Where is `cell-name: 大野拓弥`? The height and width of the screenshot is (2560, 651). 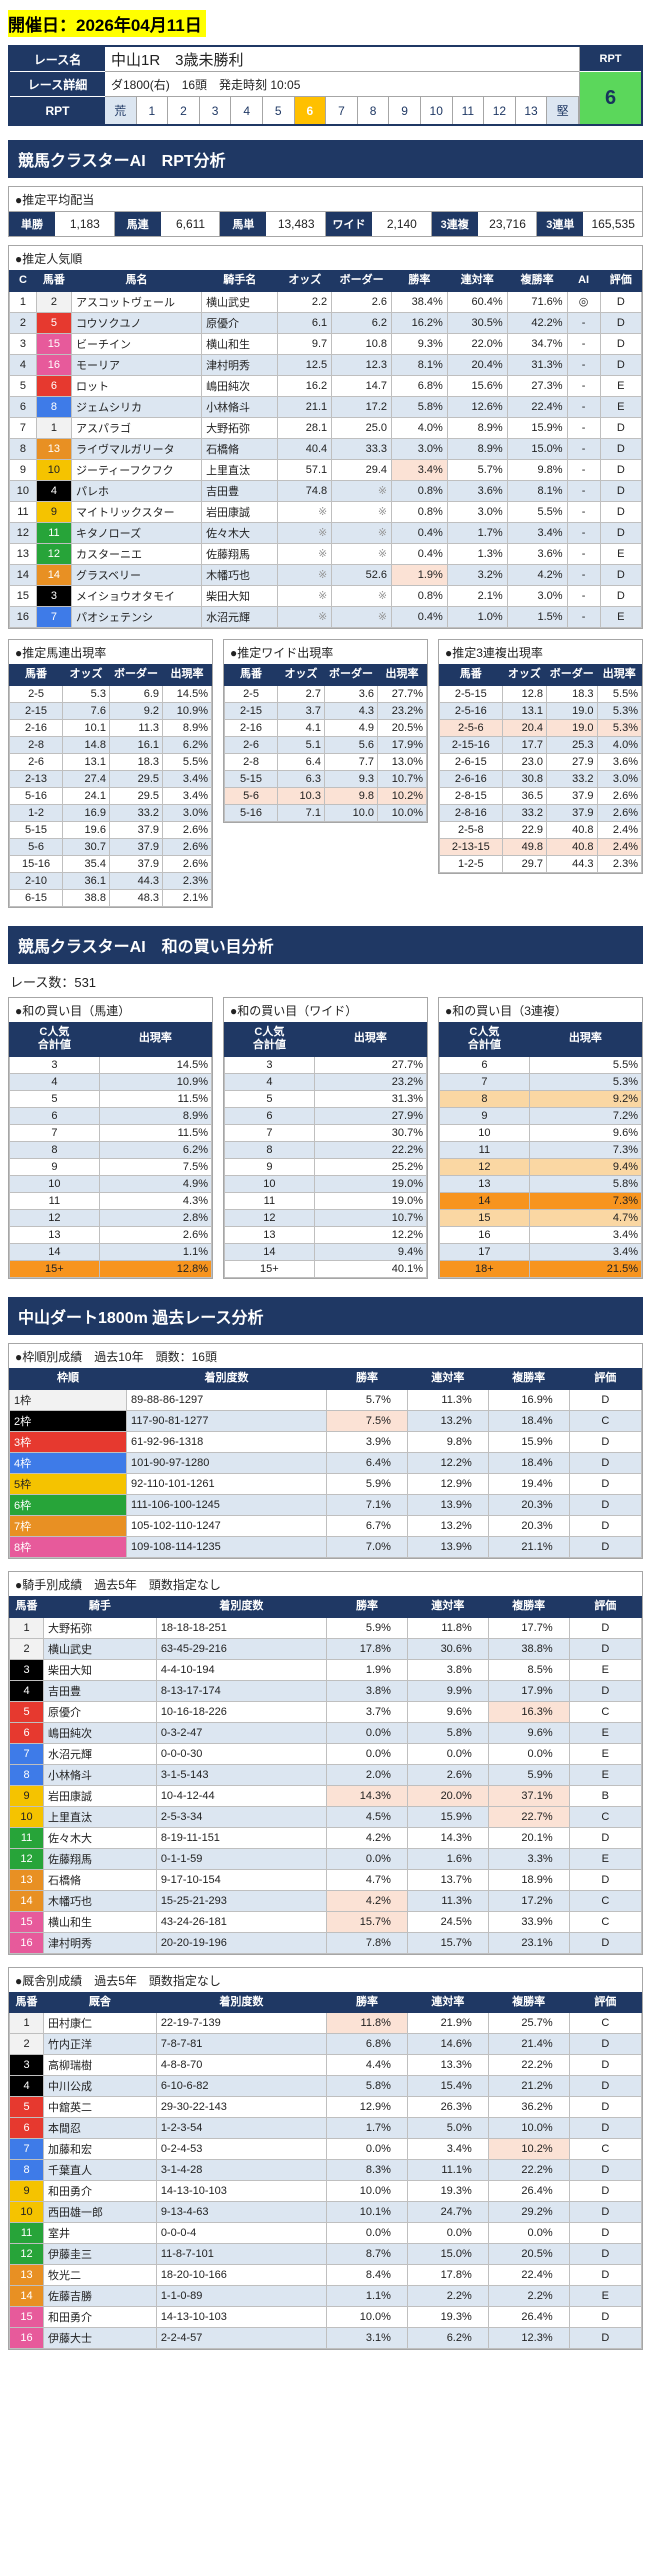
cell-name: 大野拓弥 is located at coordinates (100, 1627).